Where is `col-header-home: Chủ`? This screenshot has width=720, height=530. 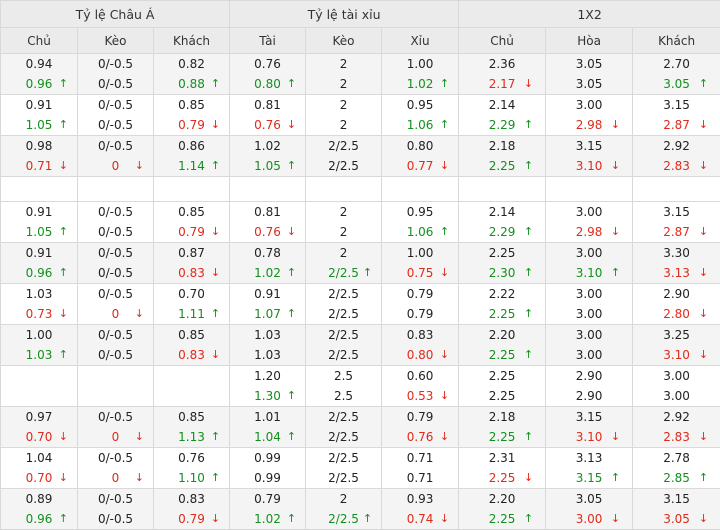
col-header-home: Chủ is located at coordinates (39, 41).